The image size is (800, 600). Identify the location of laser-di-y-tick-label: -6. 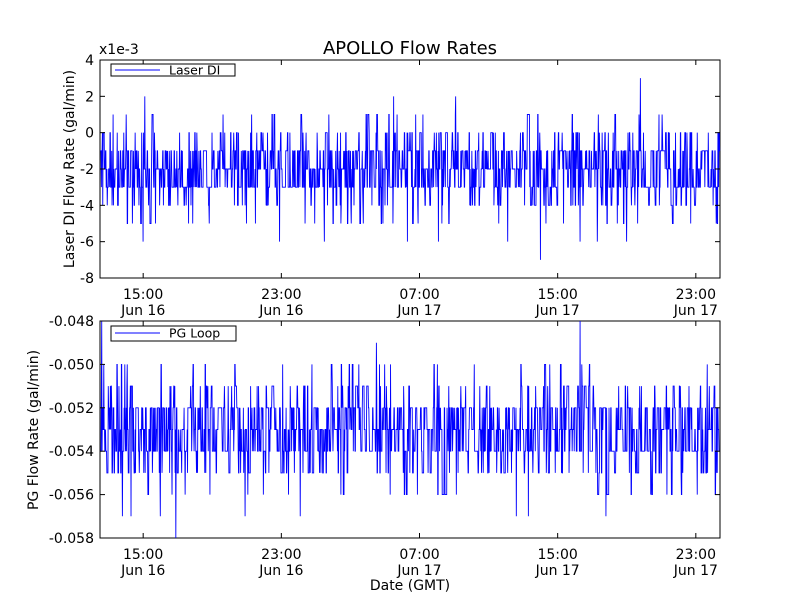
(87, 243).